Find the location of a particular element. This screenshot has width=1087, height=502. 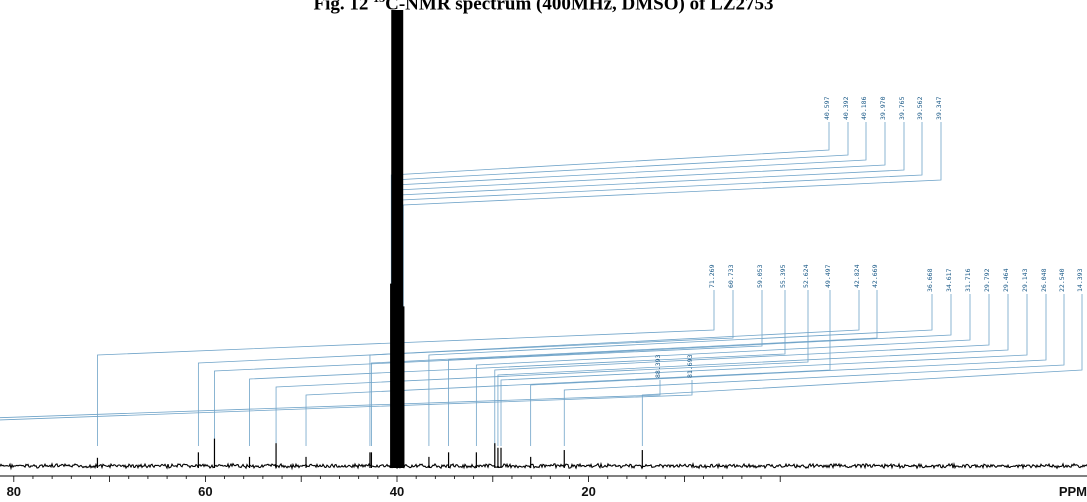

ppm-axis: 200180160.14012010080604020PPM is located at coordinates (543, 487).